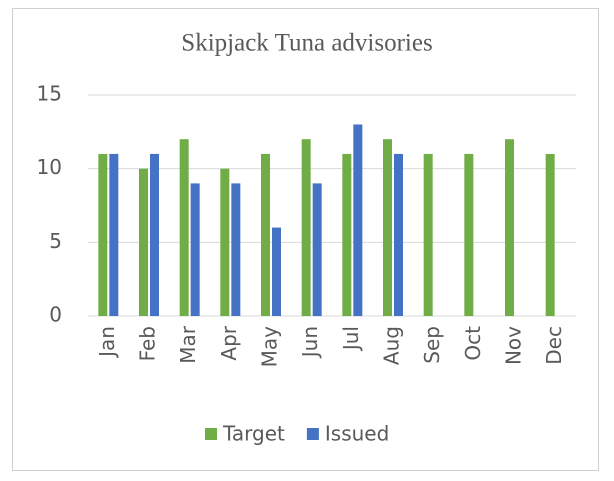  What do you see at coordinates (49, 167) in the screenshot?
I see `y-tick-label: 10` at bounding box center [49, 167].